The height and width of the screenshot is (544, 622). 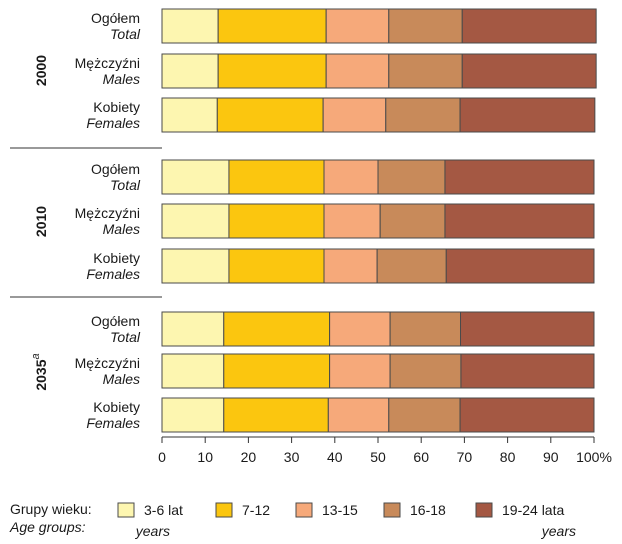 I want to click on x-tick-label: 40, so click(x=335, y=457).